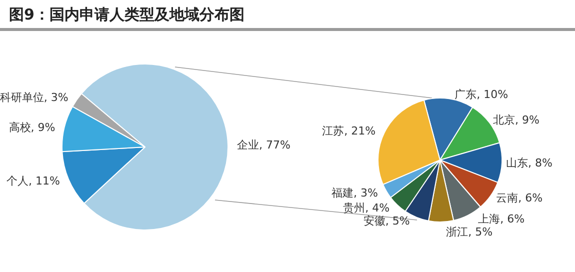 The image size is (575, 272). What do you see at coordinates (481, 95) in the screenshot?
I see `slice-label: 广东, 10%` at bounding box center [481, 95].